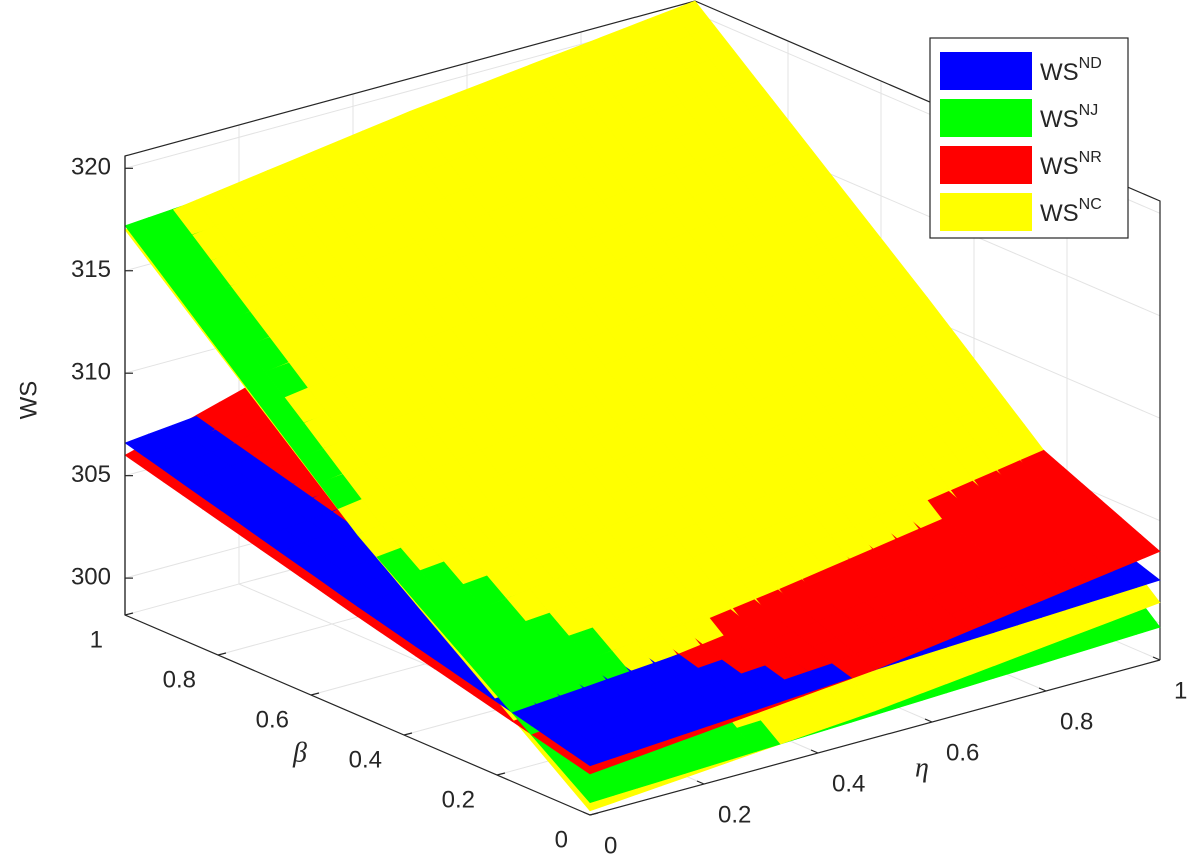 The height and width of the screenshot is (863, 1200). What do you see at coordinates (91, 167) in the screenshot?
I see `z-tick-label: 320` at bounding box center [91, 167].